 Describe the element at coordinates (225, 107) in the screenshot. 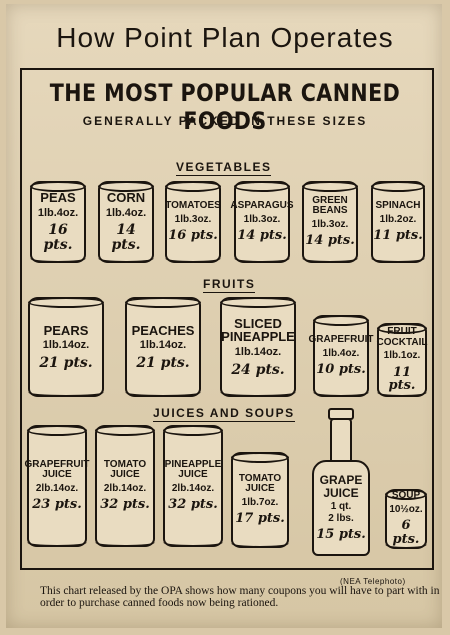

I see `chart-title: THE MOST POPULAR CANNED FOODS` at that location.